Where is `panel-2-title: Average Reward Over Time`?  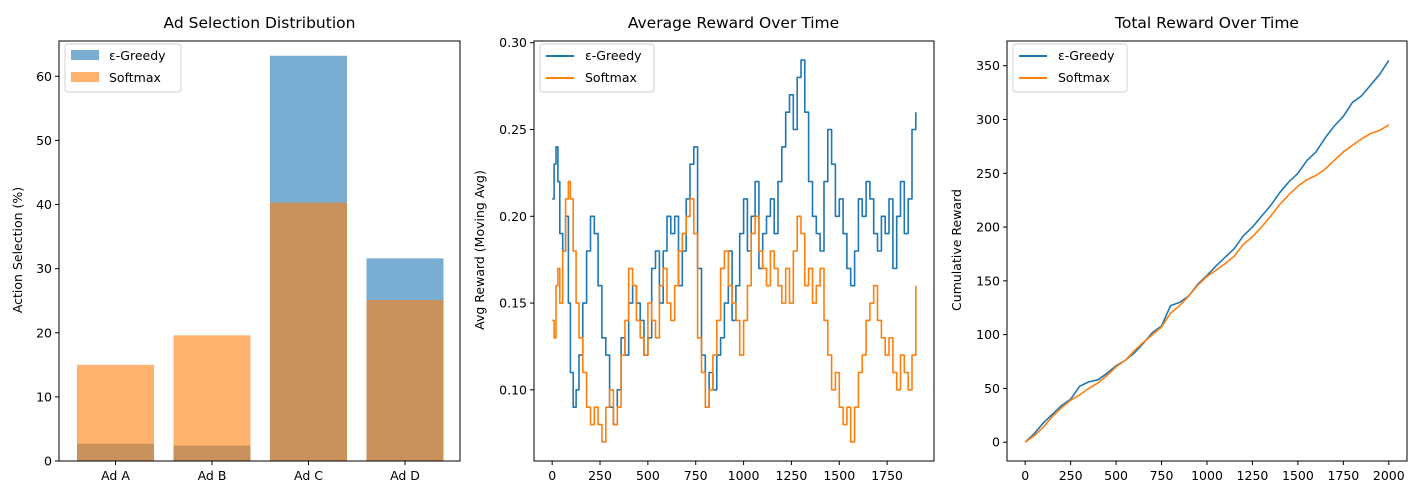
panel-2-title: Average Reward Over Time is located at coordinates (733, 23).